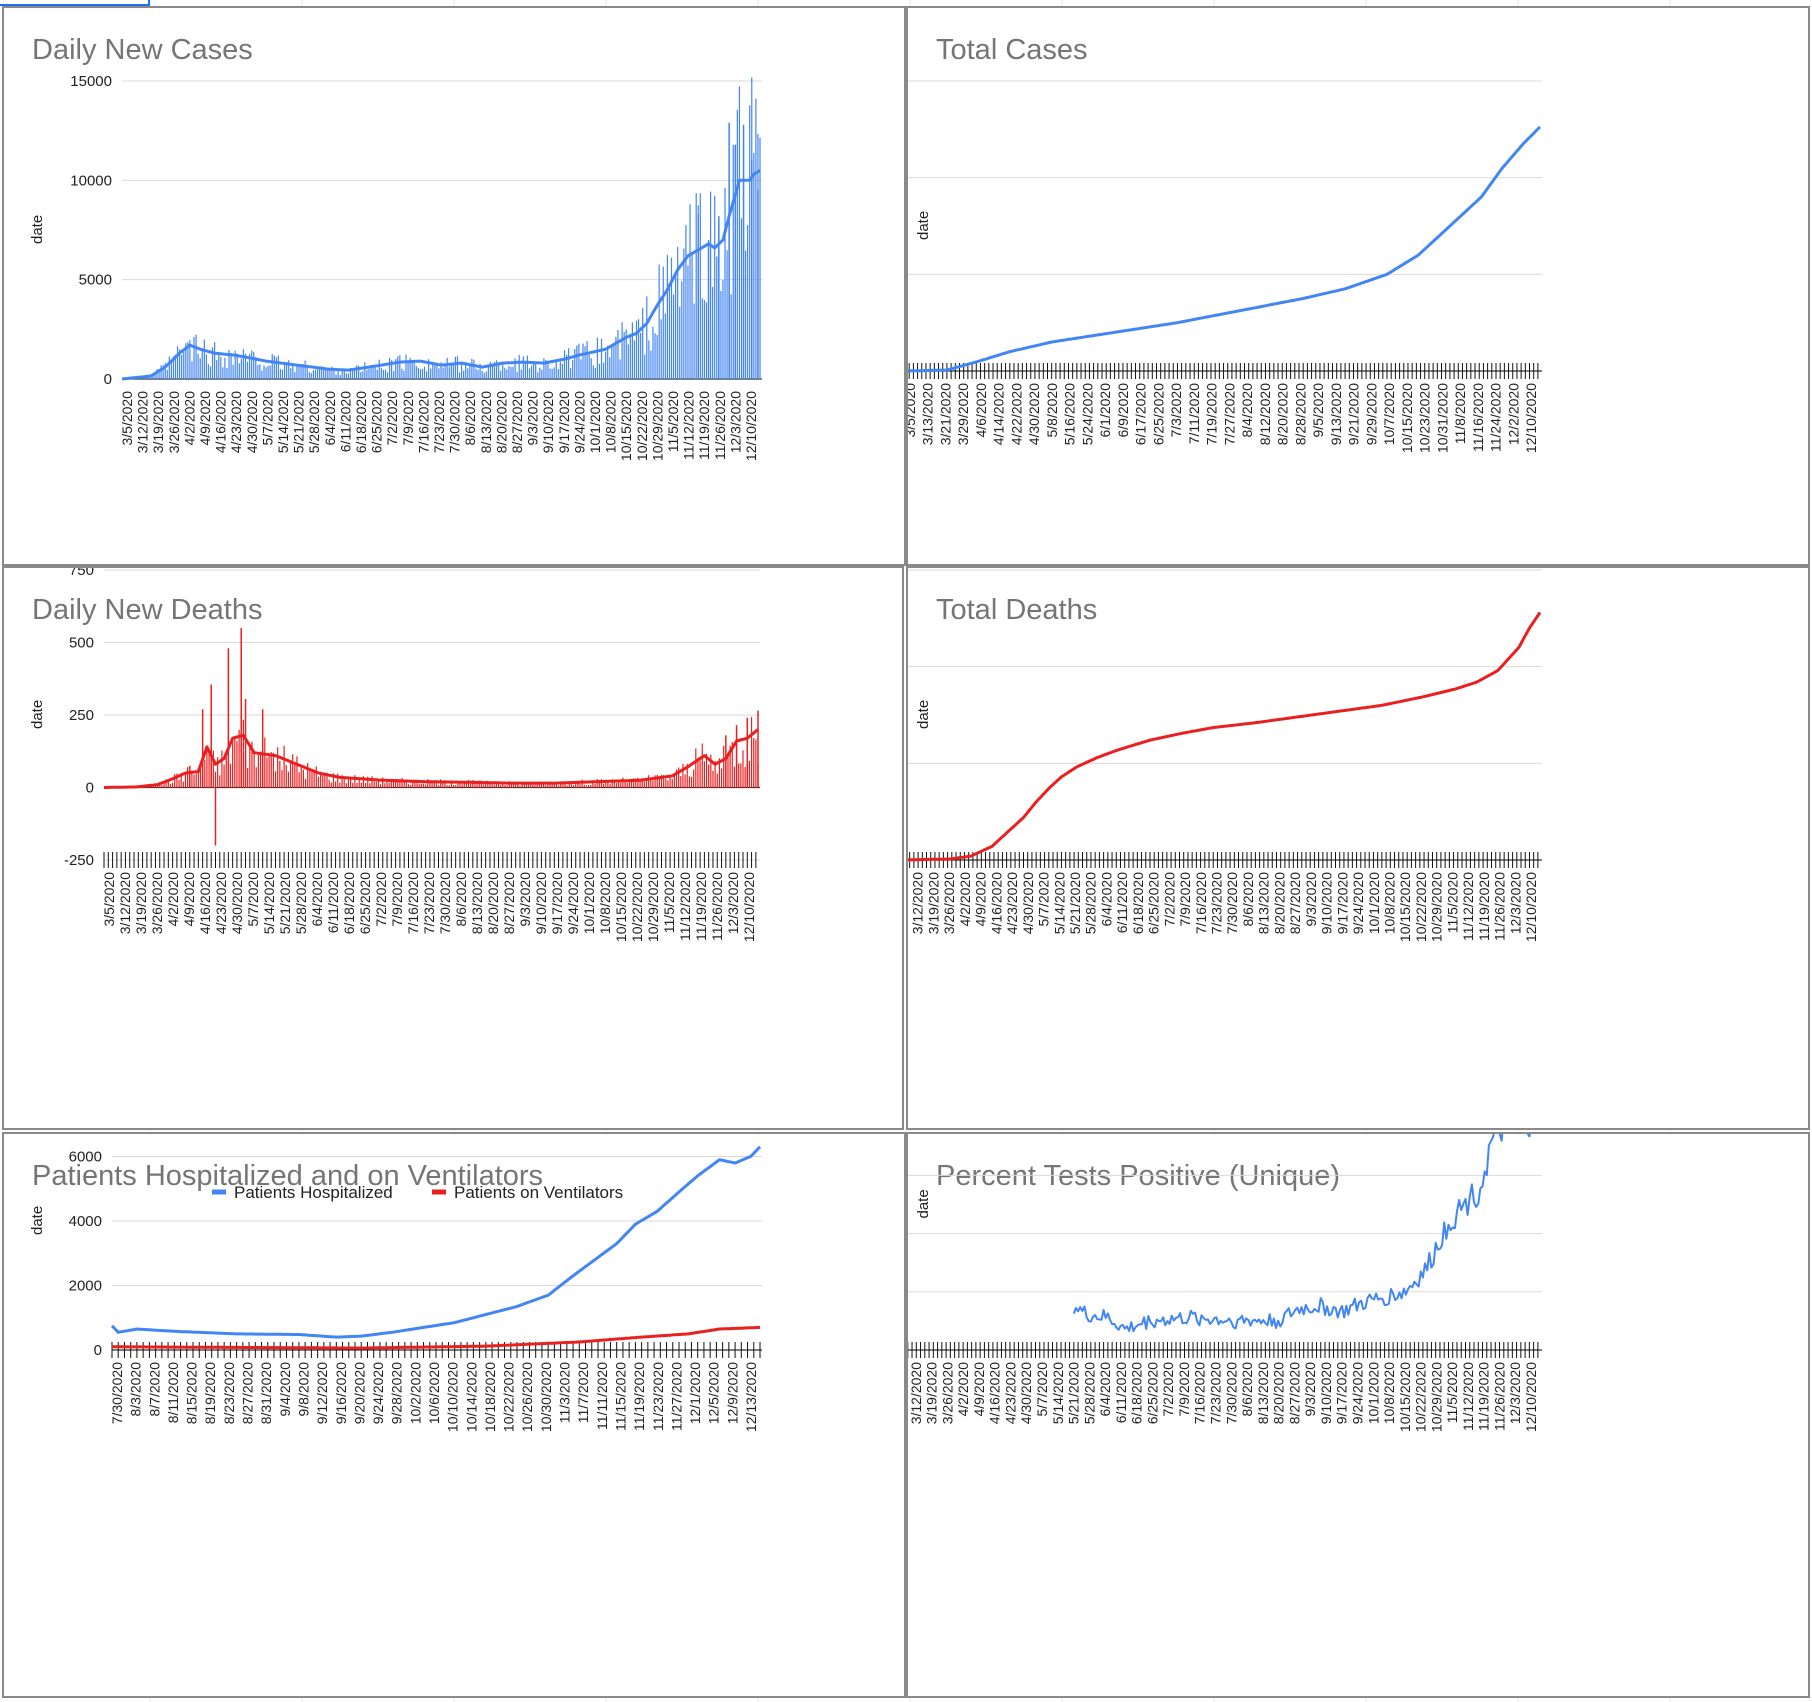  Describe the element at coordinates (583, 1392) in the screenshot. I see `x-tick-label: 11/7/2020` at that location.